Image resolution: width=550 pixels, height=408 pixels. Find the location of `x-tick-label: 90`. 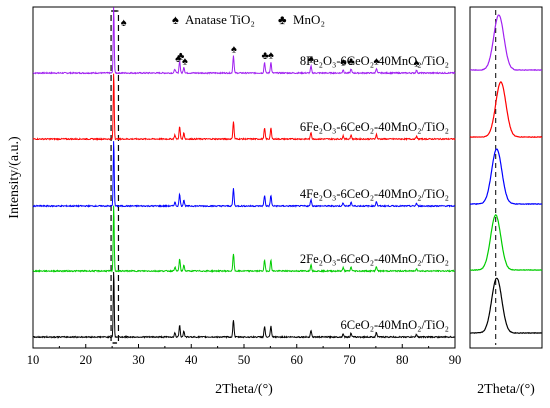

x-tick-label: 90 is located at coordinates (455, 360).